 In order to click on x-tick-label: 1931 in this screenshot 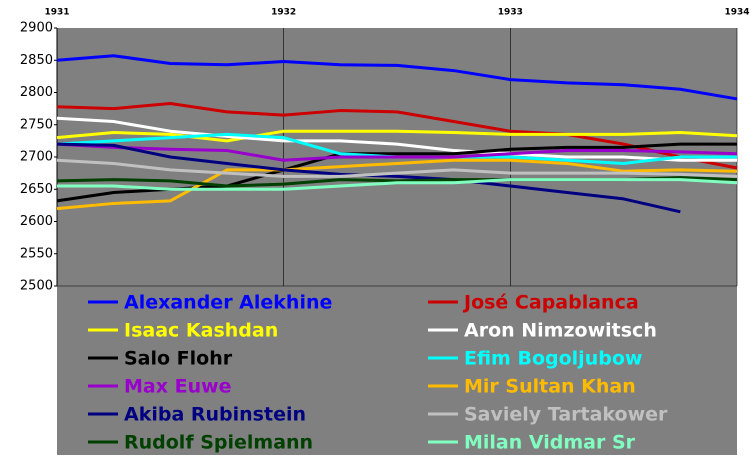, I will do `click(56, 13)`.